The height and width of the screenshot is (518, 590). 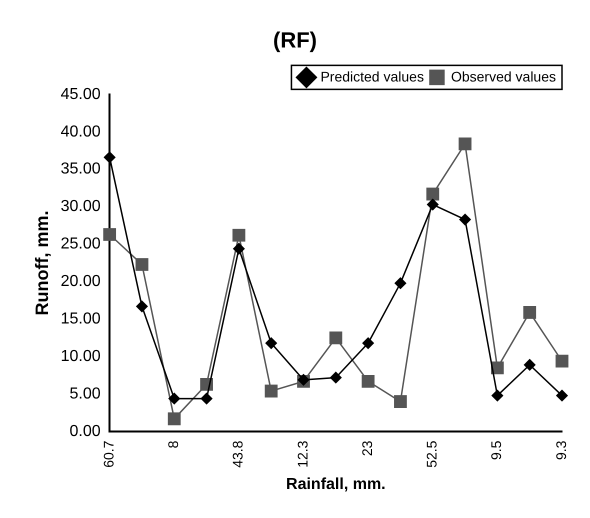 I want to click on y-tick-label: 30.00, so click(x=80, y=207).